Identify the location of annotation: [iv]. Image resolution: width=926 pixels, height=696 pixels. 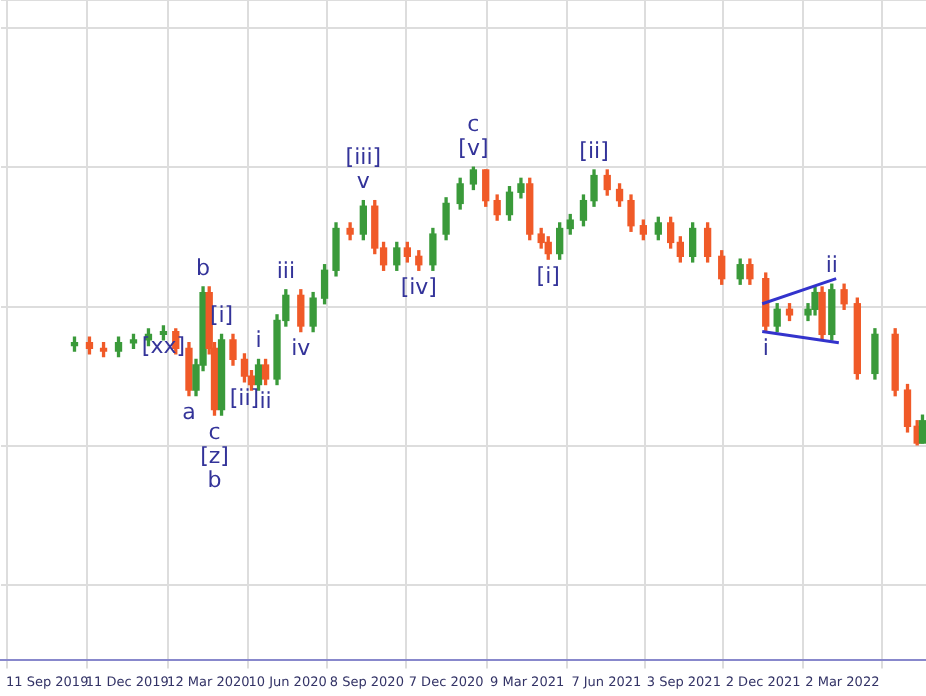
(418, 287).